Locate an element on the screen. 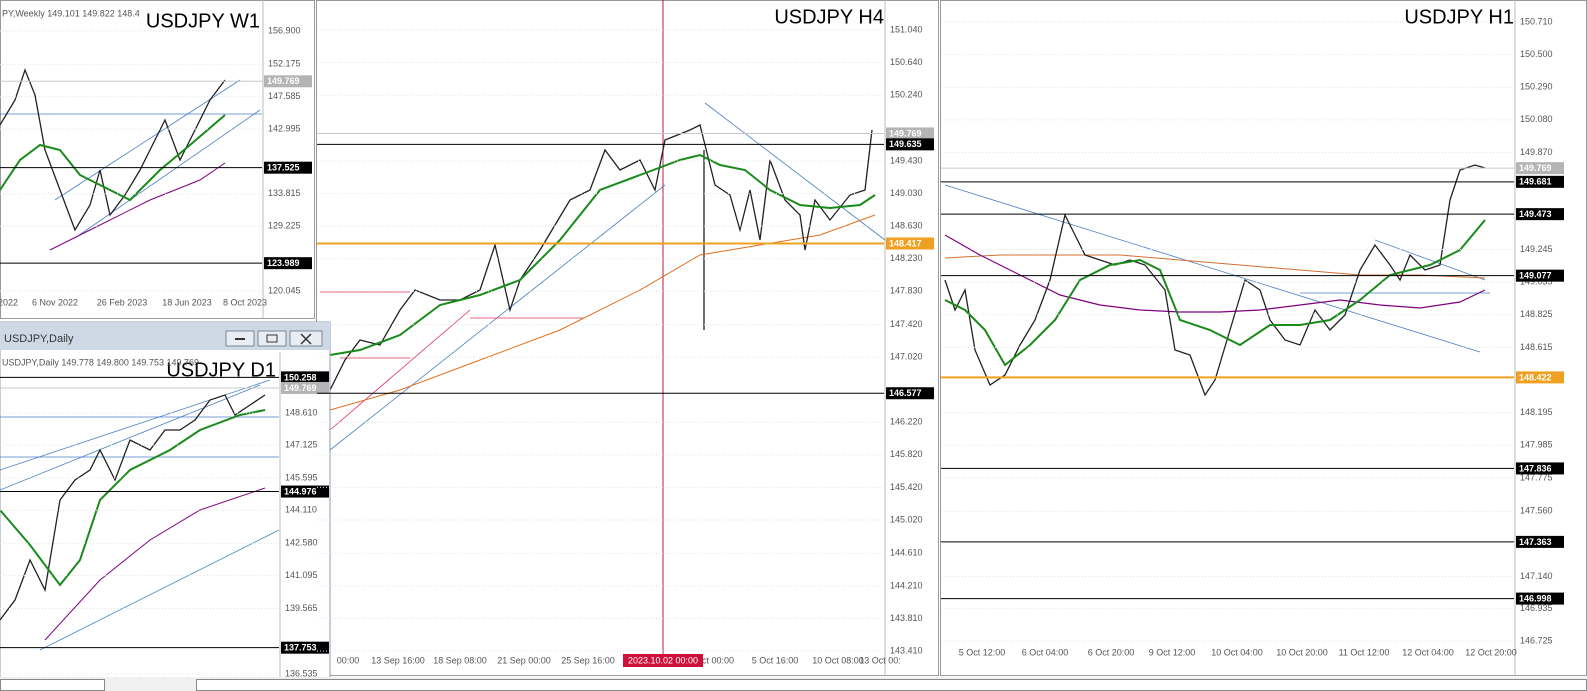  date-label: 10 Oct 04:00 is located at coordinates (1237, 652).